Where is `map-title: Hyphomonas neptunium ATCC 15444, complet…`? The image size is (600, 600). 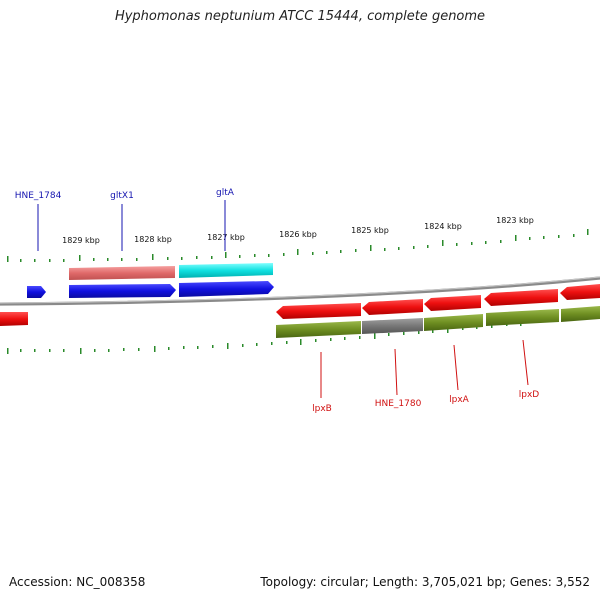
map-title: Hyphomonas neptunium ATCC 15444, complet… is located at coordinates (300, 16).